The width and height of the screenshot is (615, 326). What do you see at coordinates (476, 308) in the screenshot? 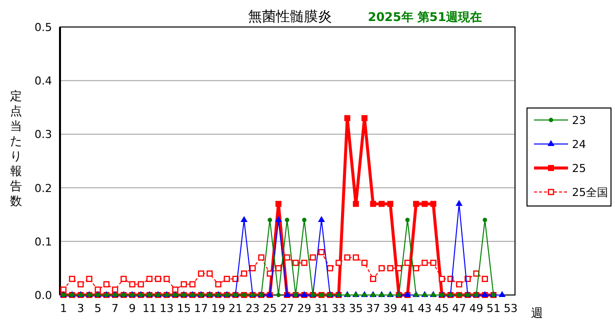
I see `x-tick-label: 49` at bounding box center [476, 308].